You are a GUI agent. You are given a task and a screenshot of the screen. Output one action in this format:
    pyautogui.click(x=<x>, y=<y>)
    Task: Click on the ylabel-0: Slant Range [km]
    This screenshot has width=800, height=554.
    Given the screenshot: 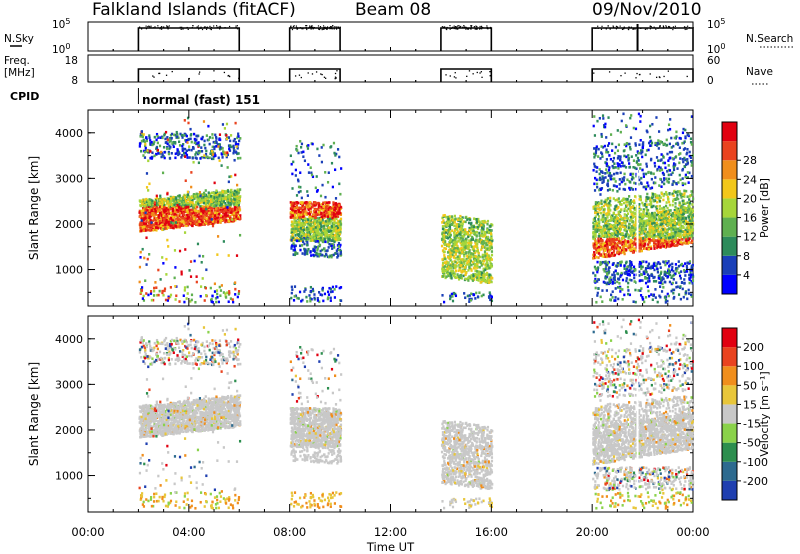 What is the action you would take?
    pyautogui.click(x=34, y=208)
    